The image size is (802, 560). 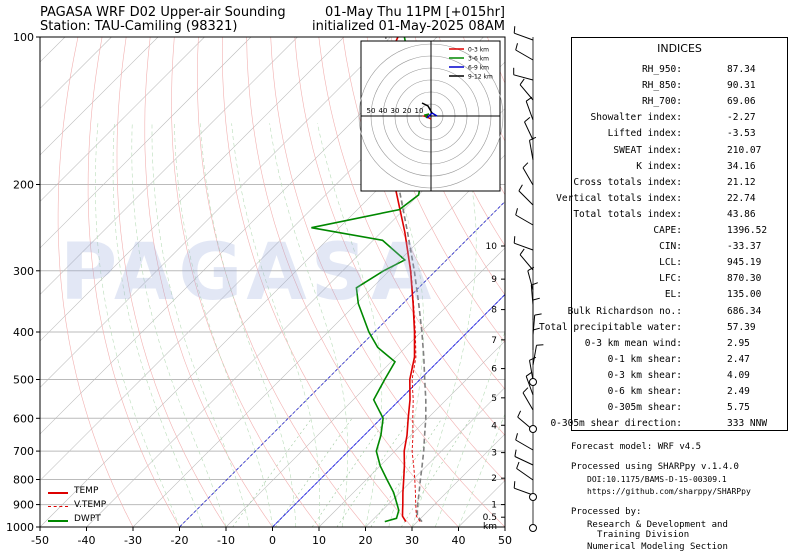 I want to click on index-label: K index:, so click(x=659, y=166).